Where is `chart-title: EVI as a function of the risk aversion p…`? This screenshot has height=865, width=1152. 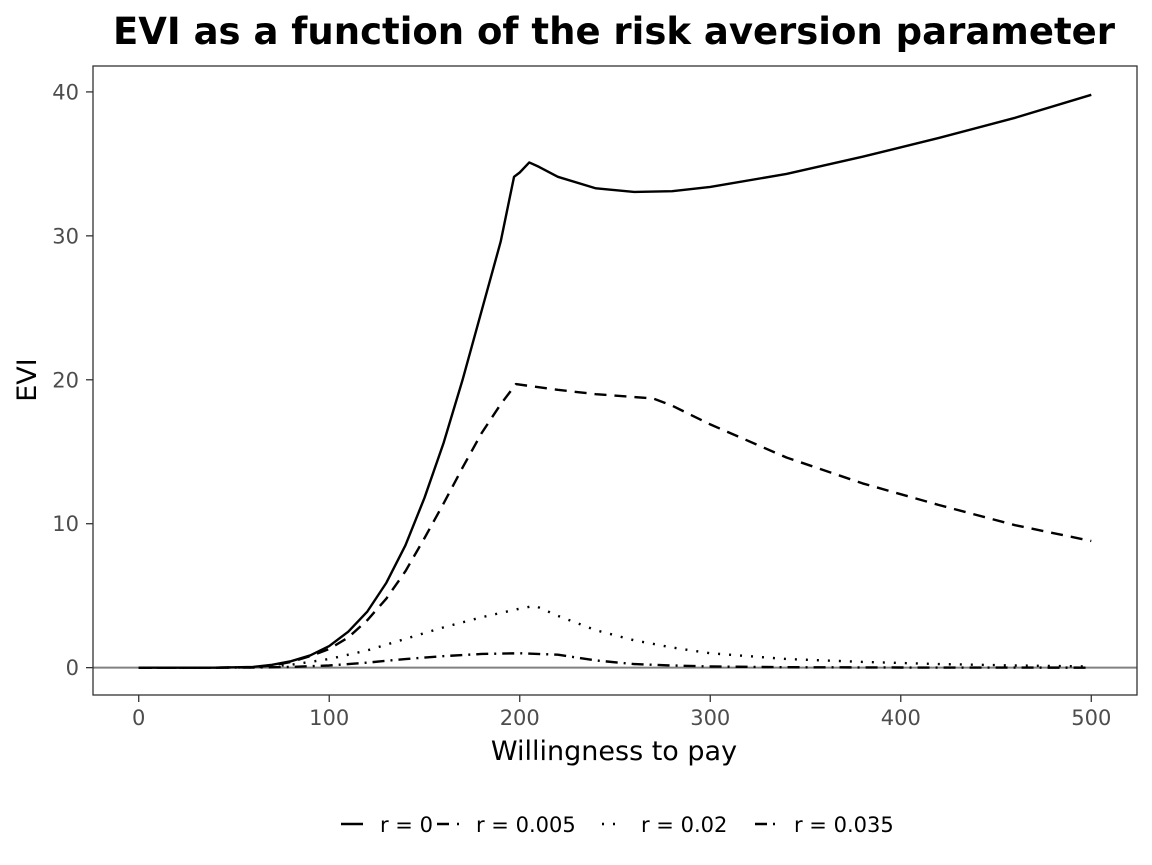 chart-title: EVI as a function of the risk aversion p… is located at coordinates (614, 31).